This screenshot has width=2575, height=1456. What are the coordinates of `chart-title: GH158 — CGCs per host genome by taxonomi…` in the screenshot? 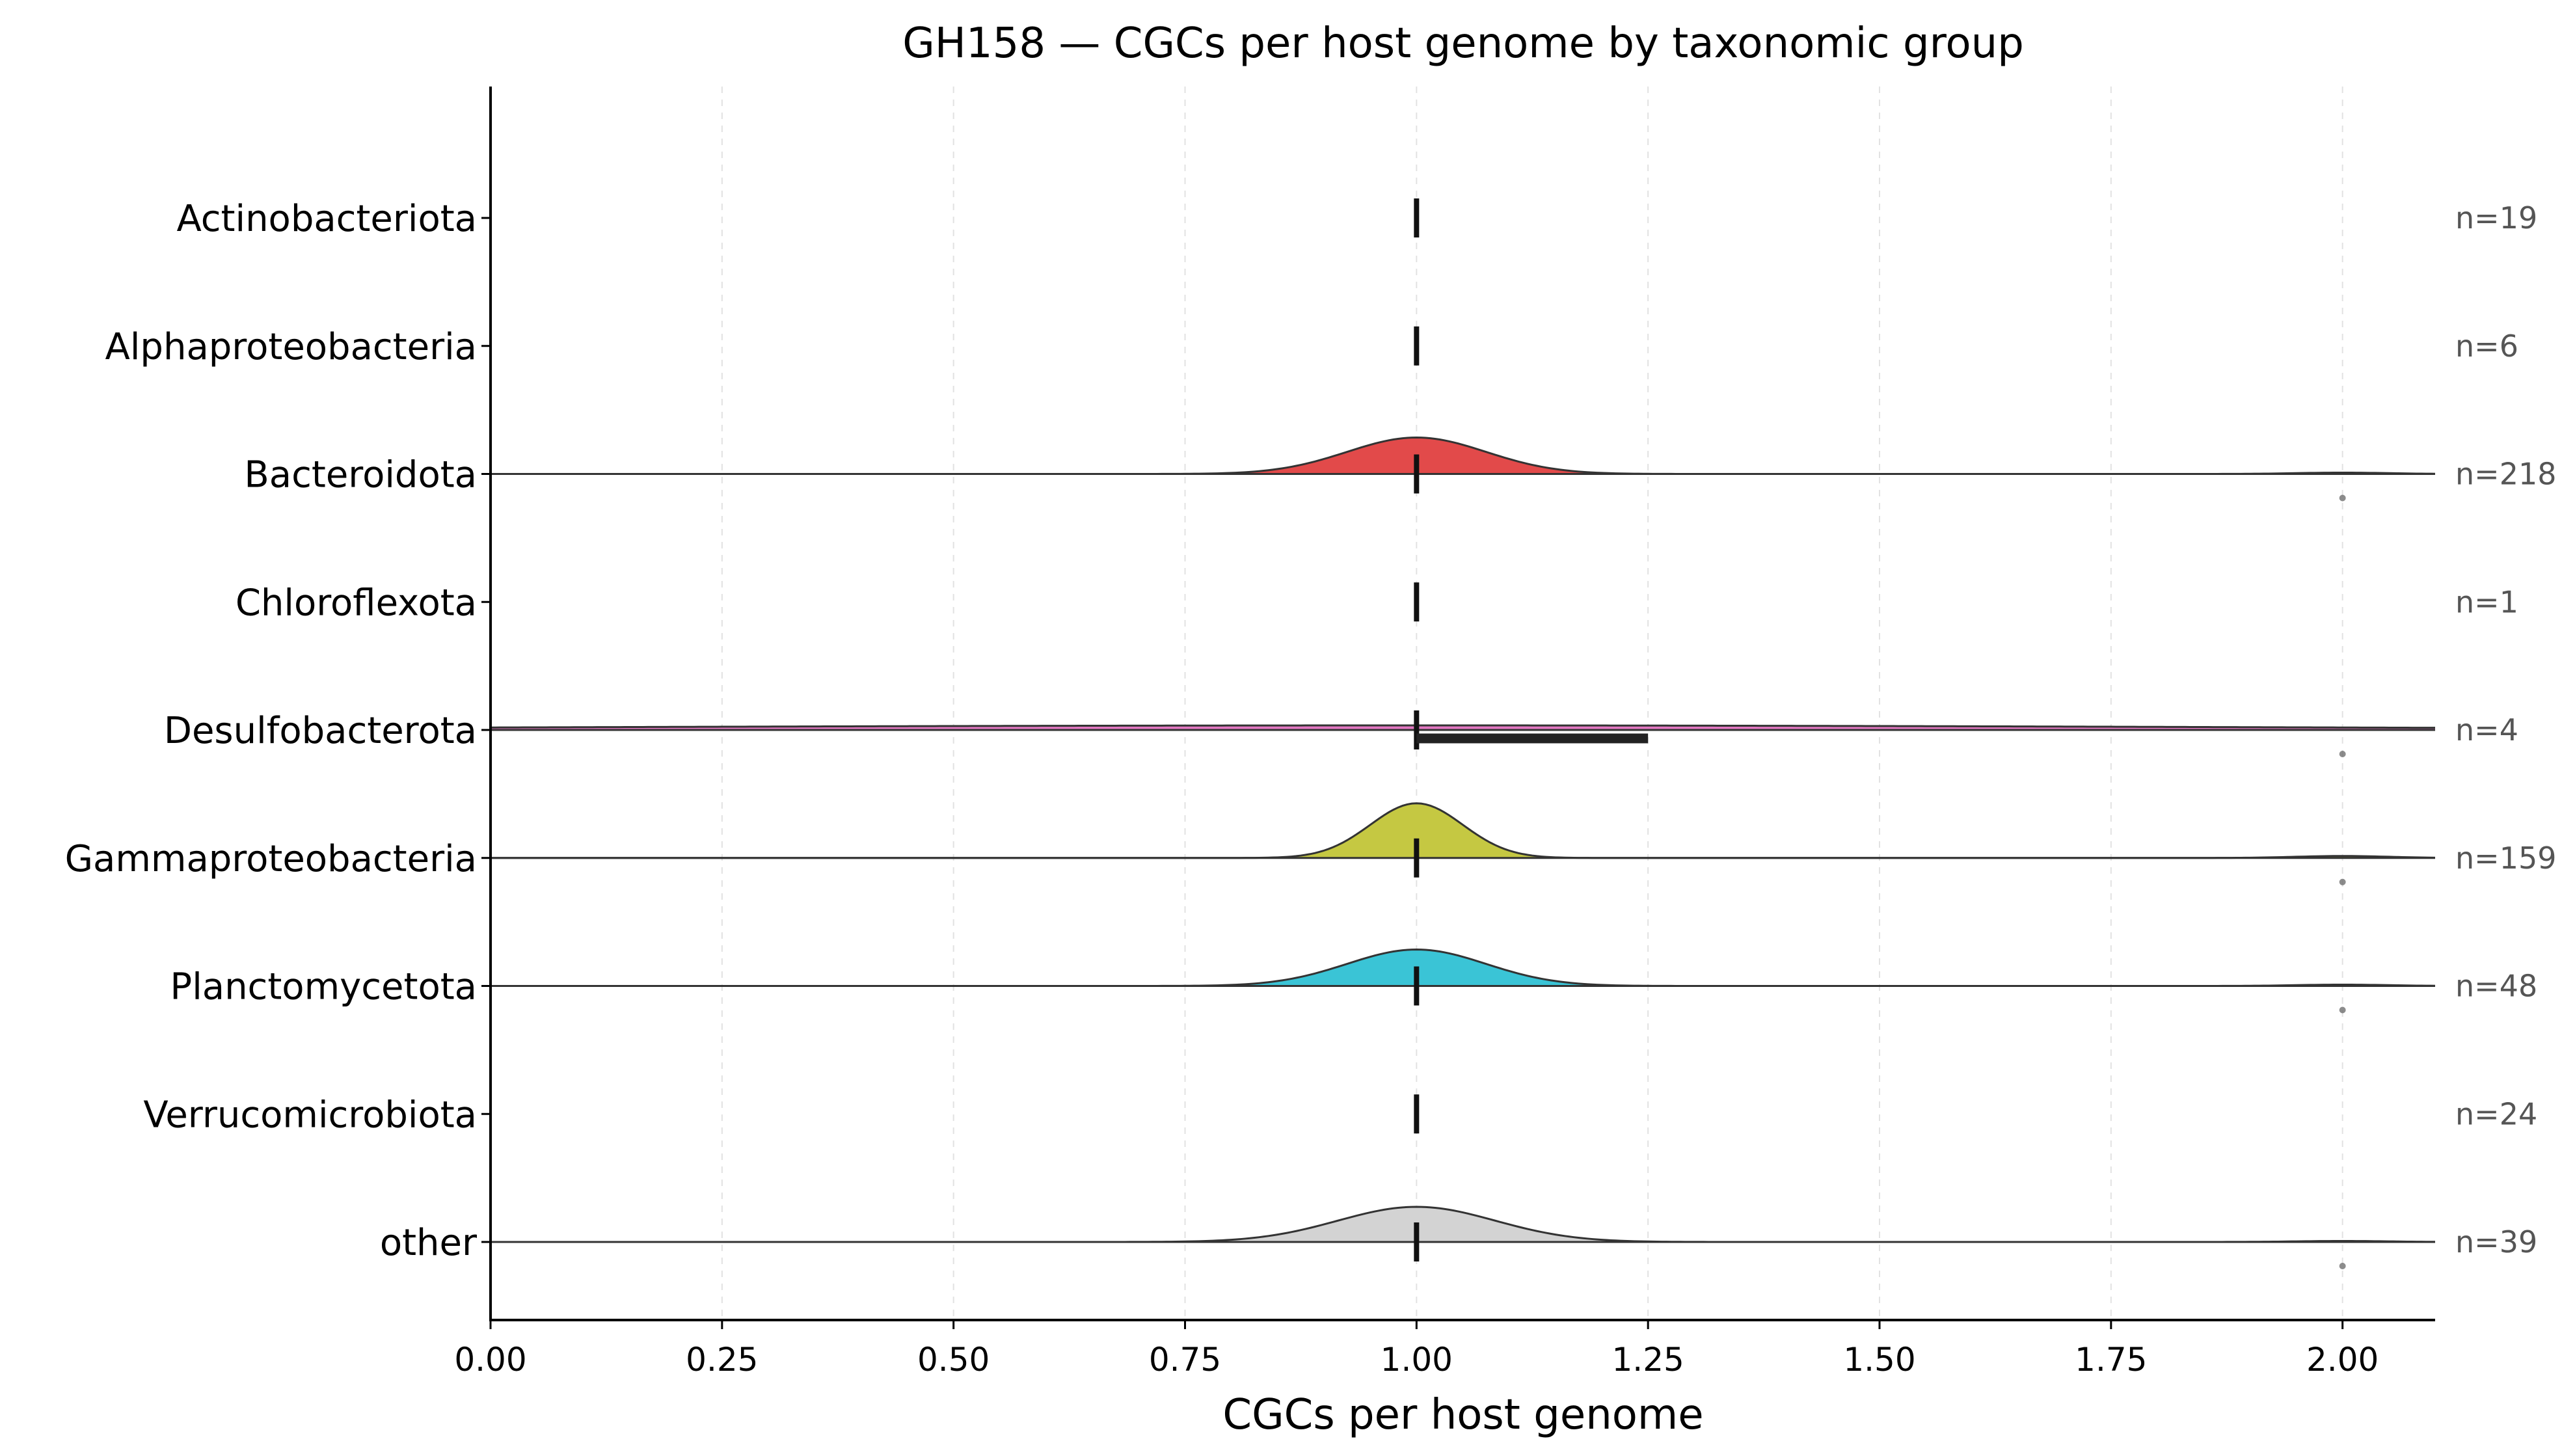 It's located at (1463, 44).